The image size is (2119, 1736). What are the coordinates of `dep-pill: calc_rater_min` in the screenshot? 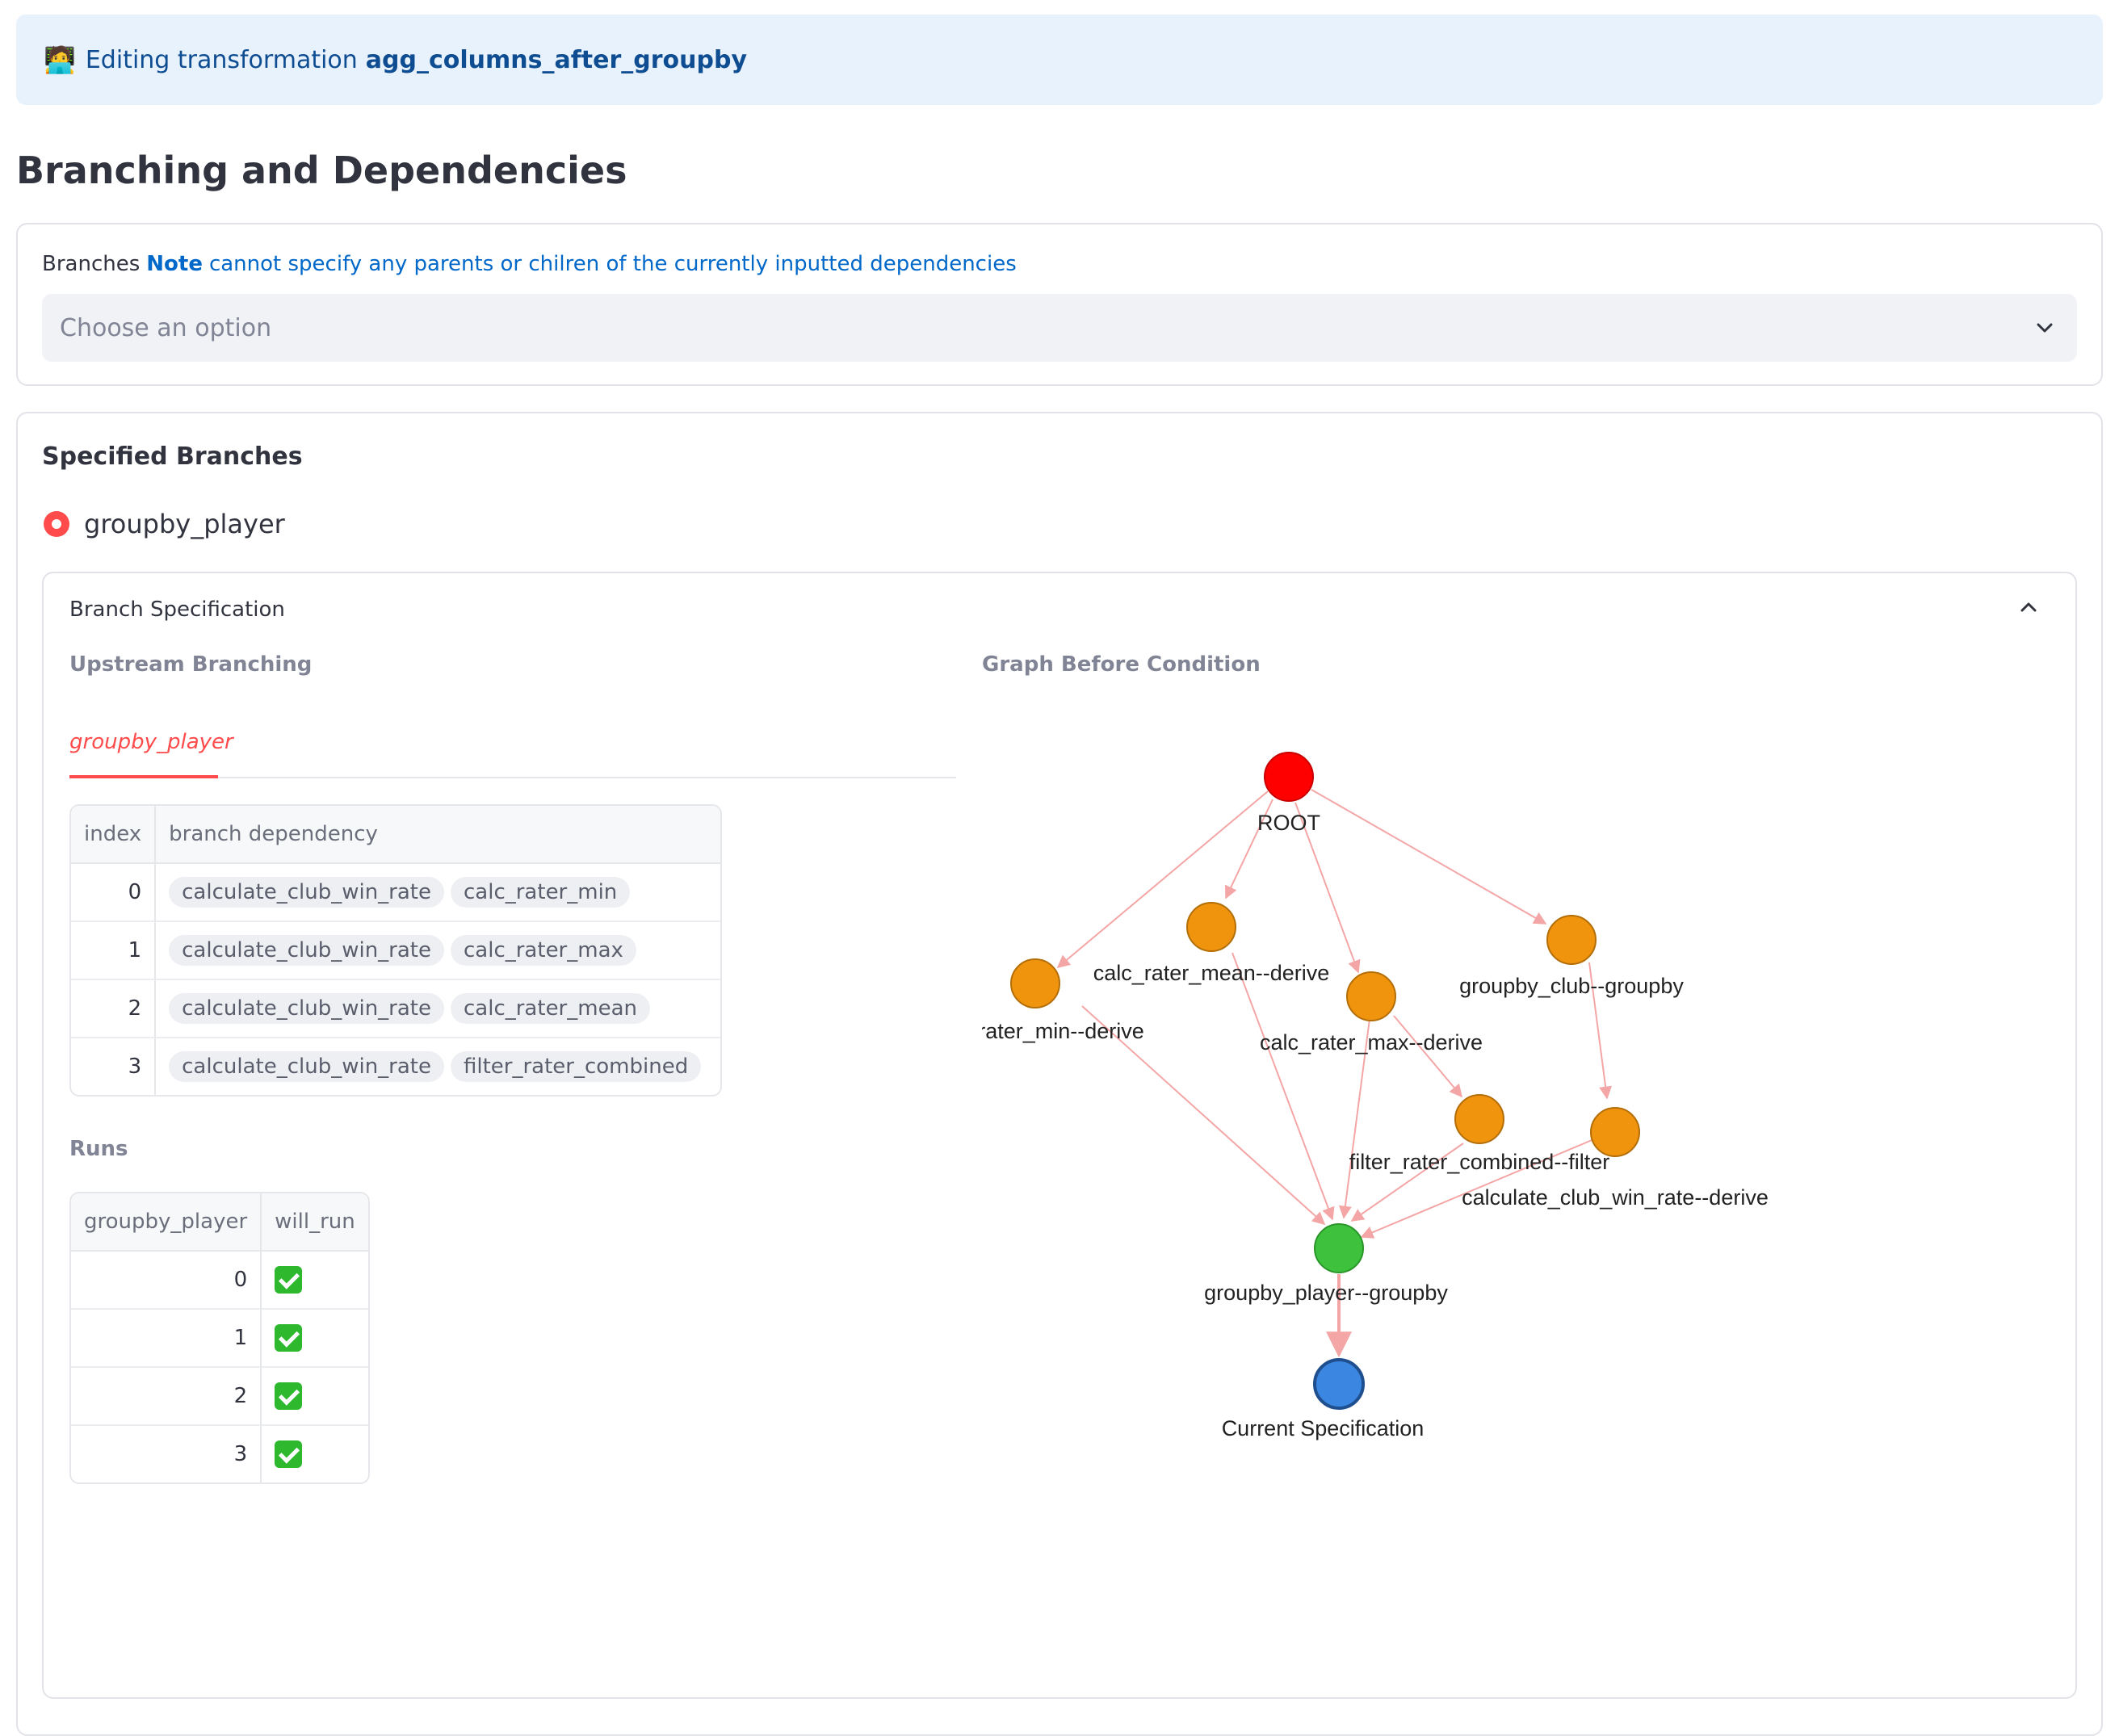 It's located at (541, 892).